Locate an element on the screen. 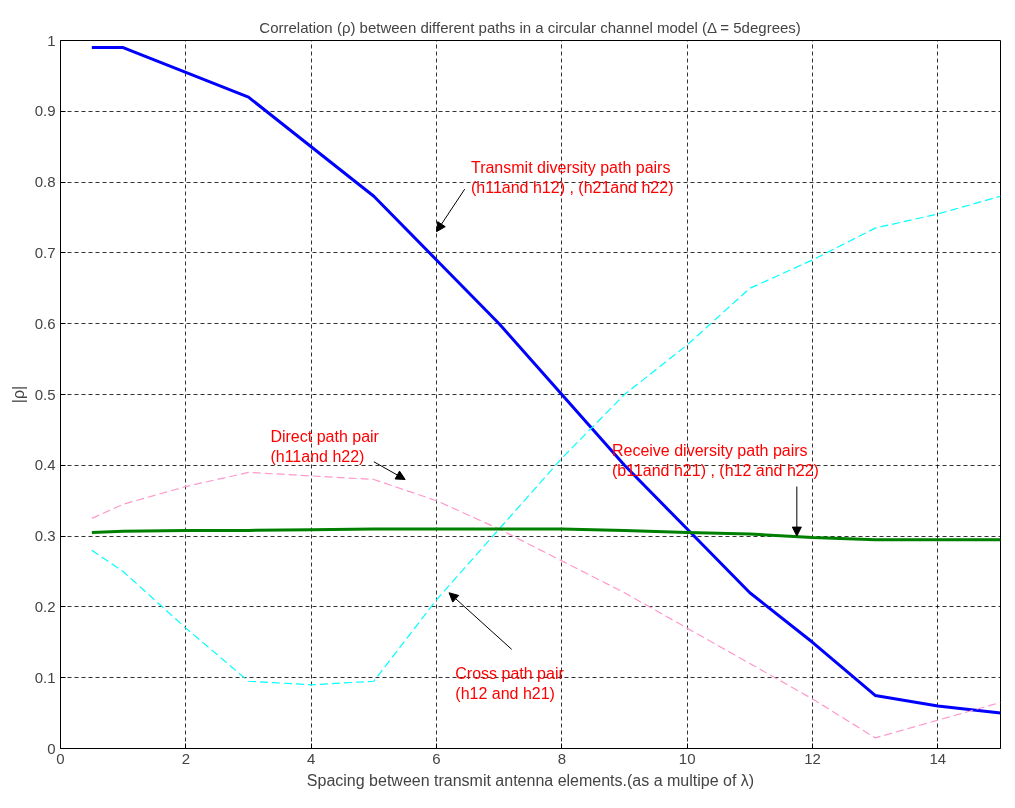 The image size is (1015, 808). x-tick-label: 8 is located at coordinates (562, 758).